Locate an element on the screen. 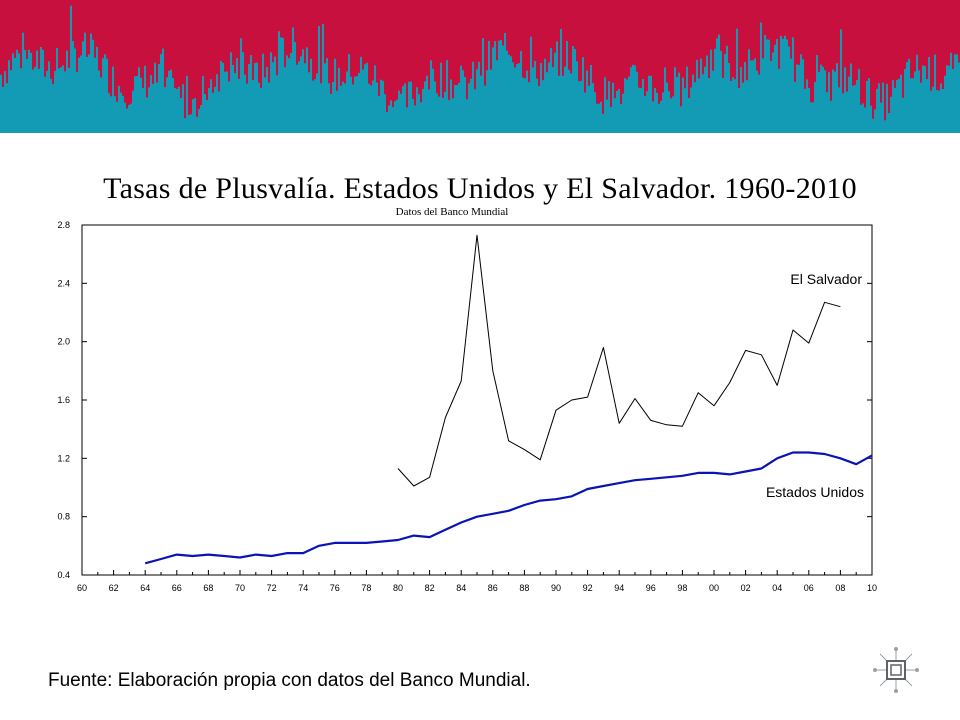  x-tick-label: 88 is located at coordinates (524, 588).